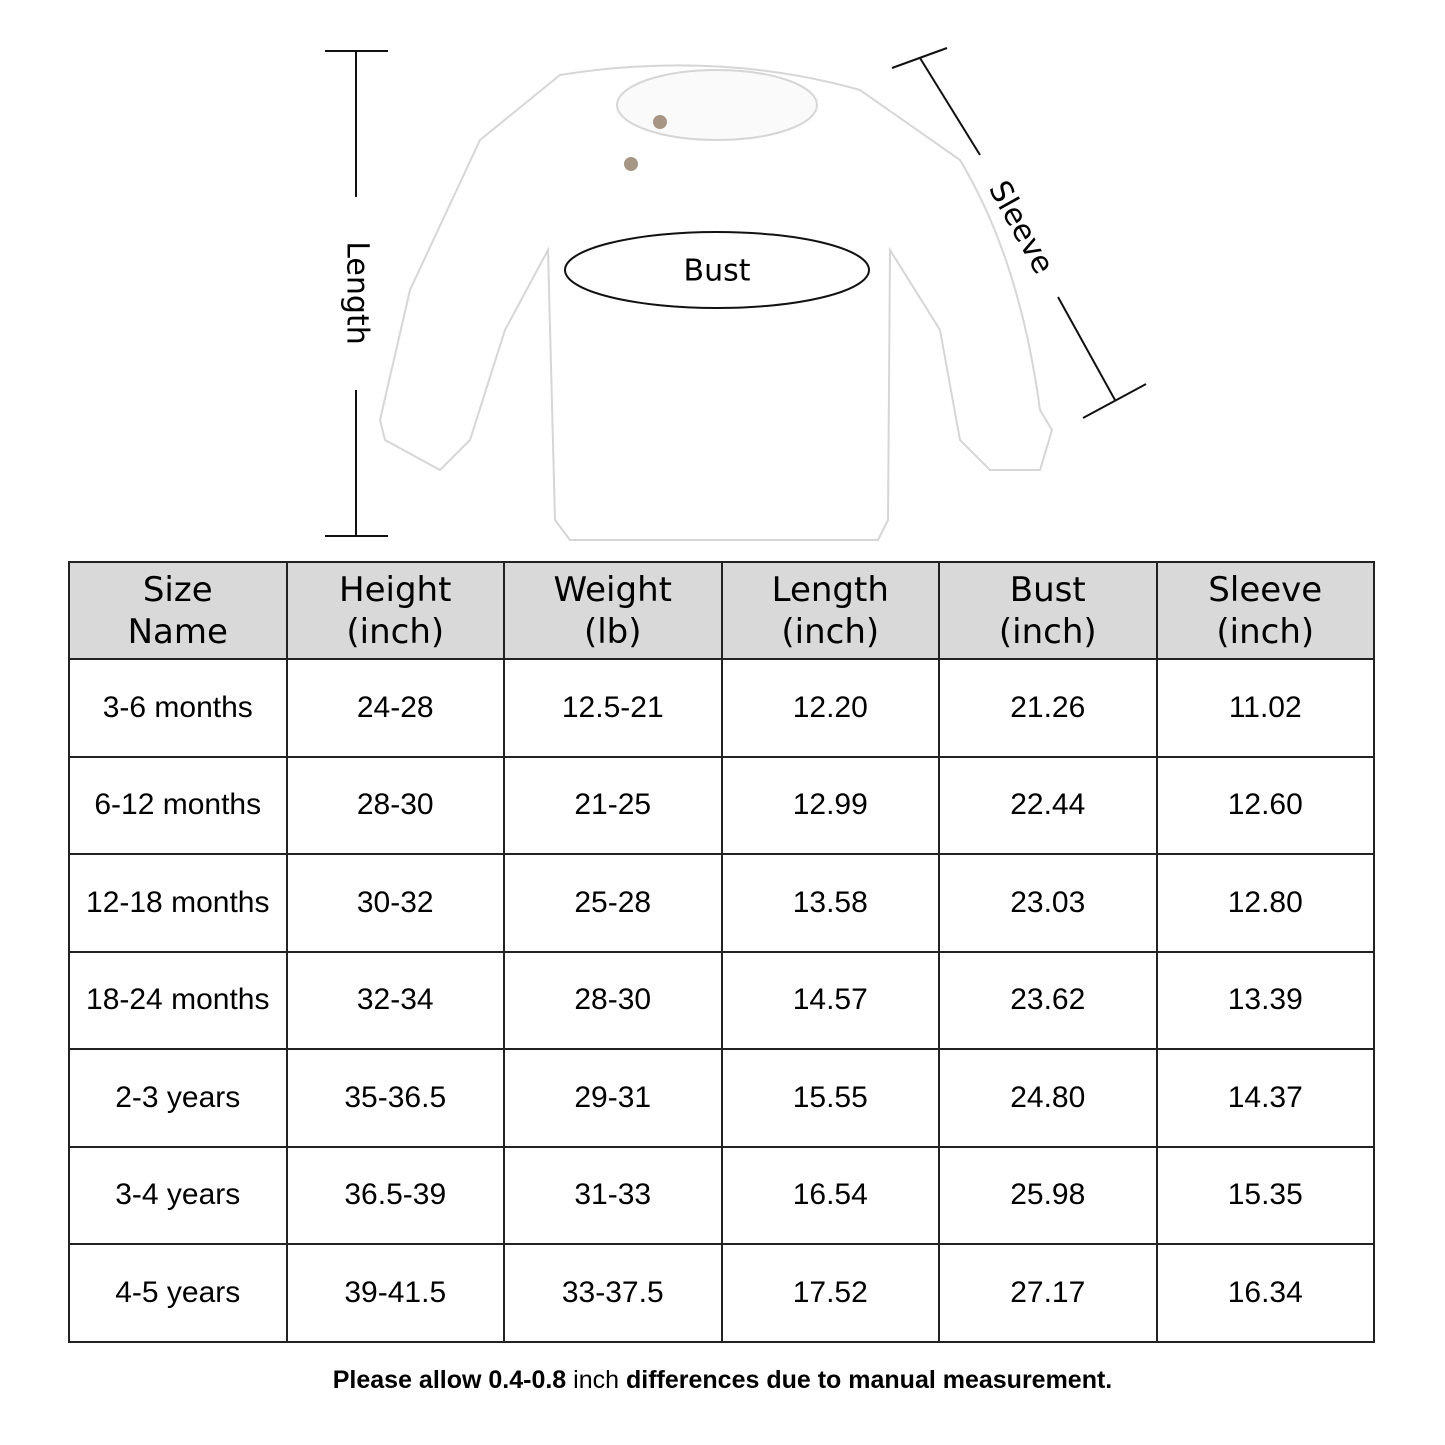 This screenshot has width=1445, height=1445. Describe the element at coordinates (1047, 589) in the screenshot. I see `header-line: Bust` at that location.